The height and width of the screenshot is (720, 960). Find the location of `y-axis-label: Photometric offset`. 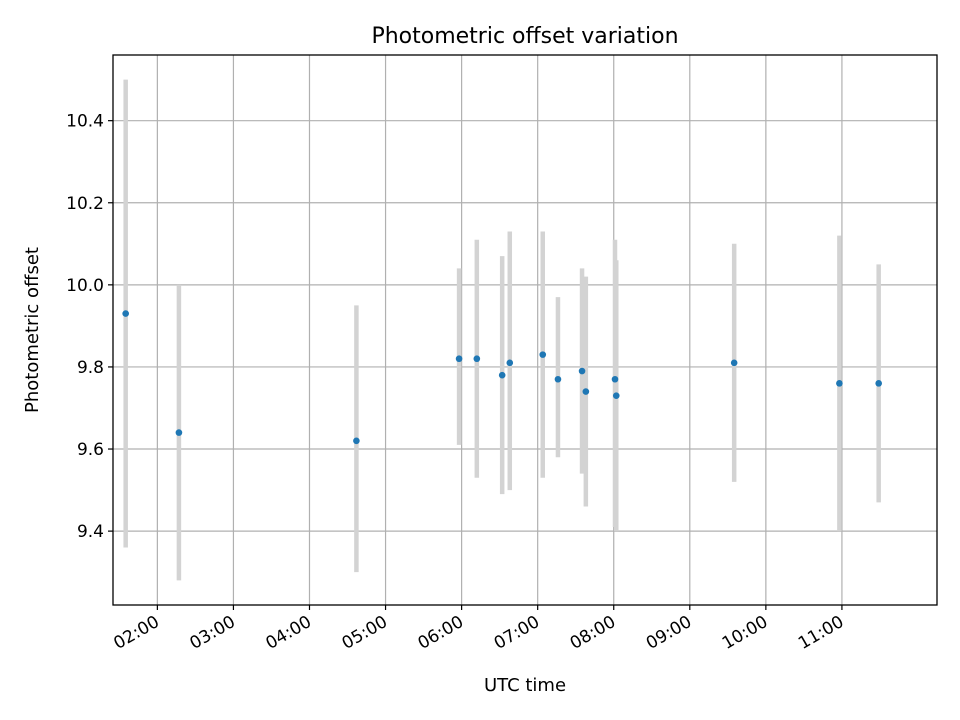

y-axis-label: Photometric offset is located at coordinates (32, 330).